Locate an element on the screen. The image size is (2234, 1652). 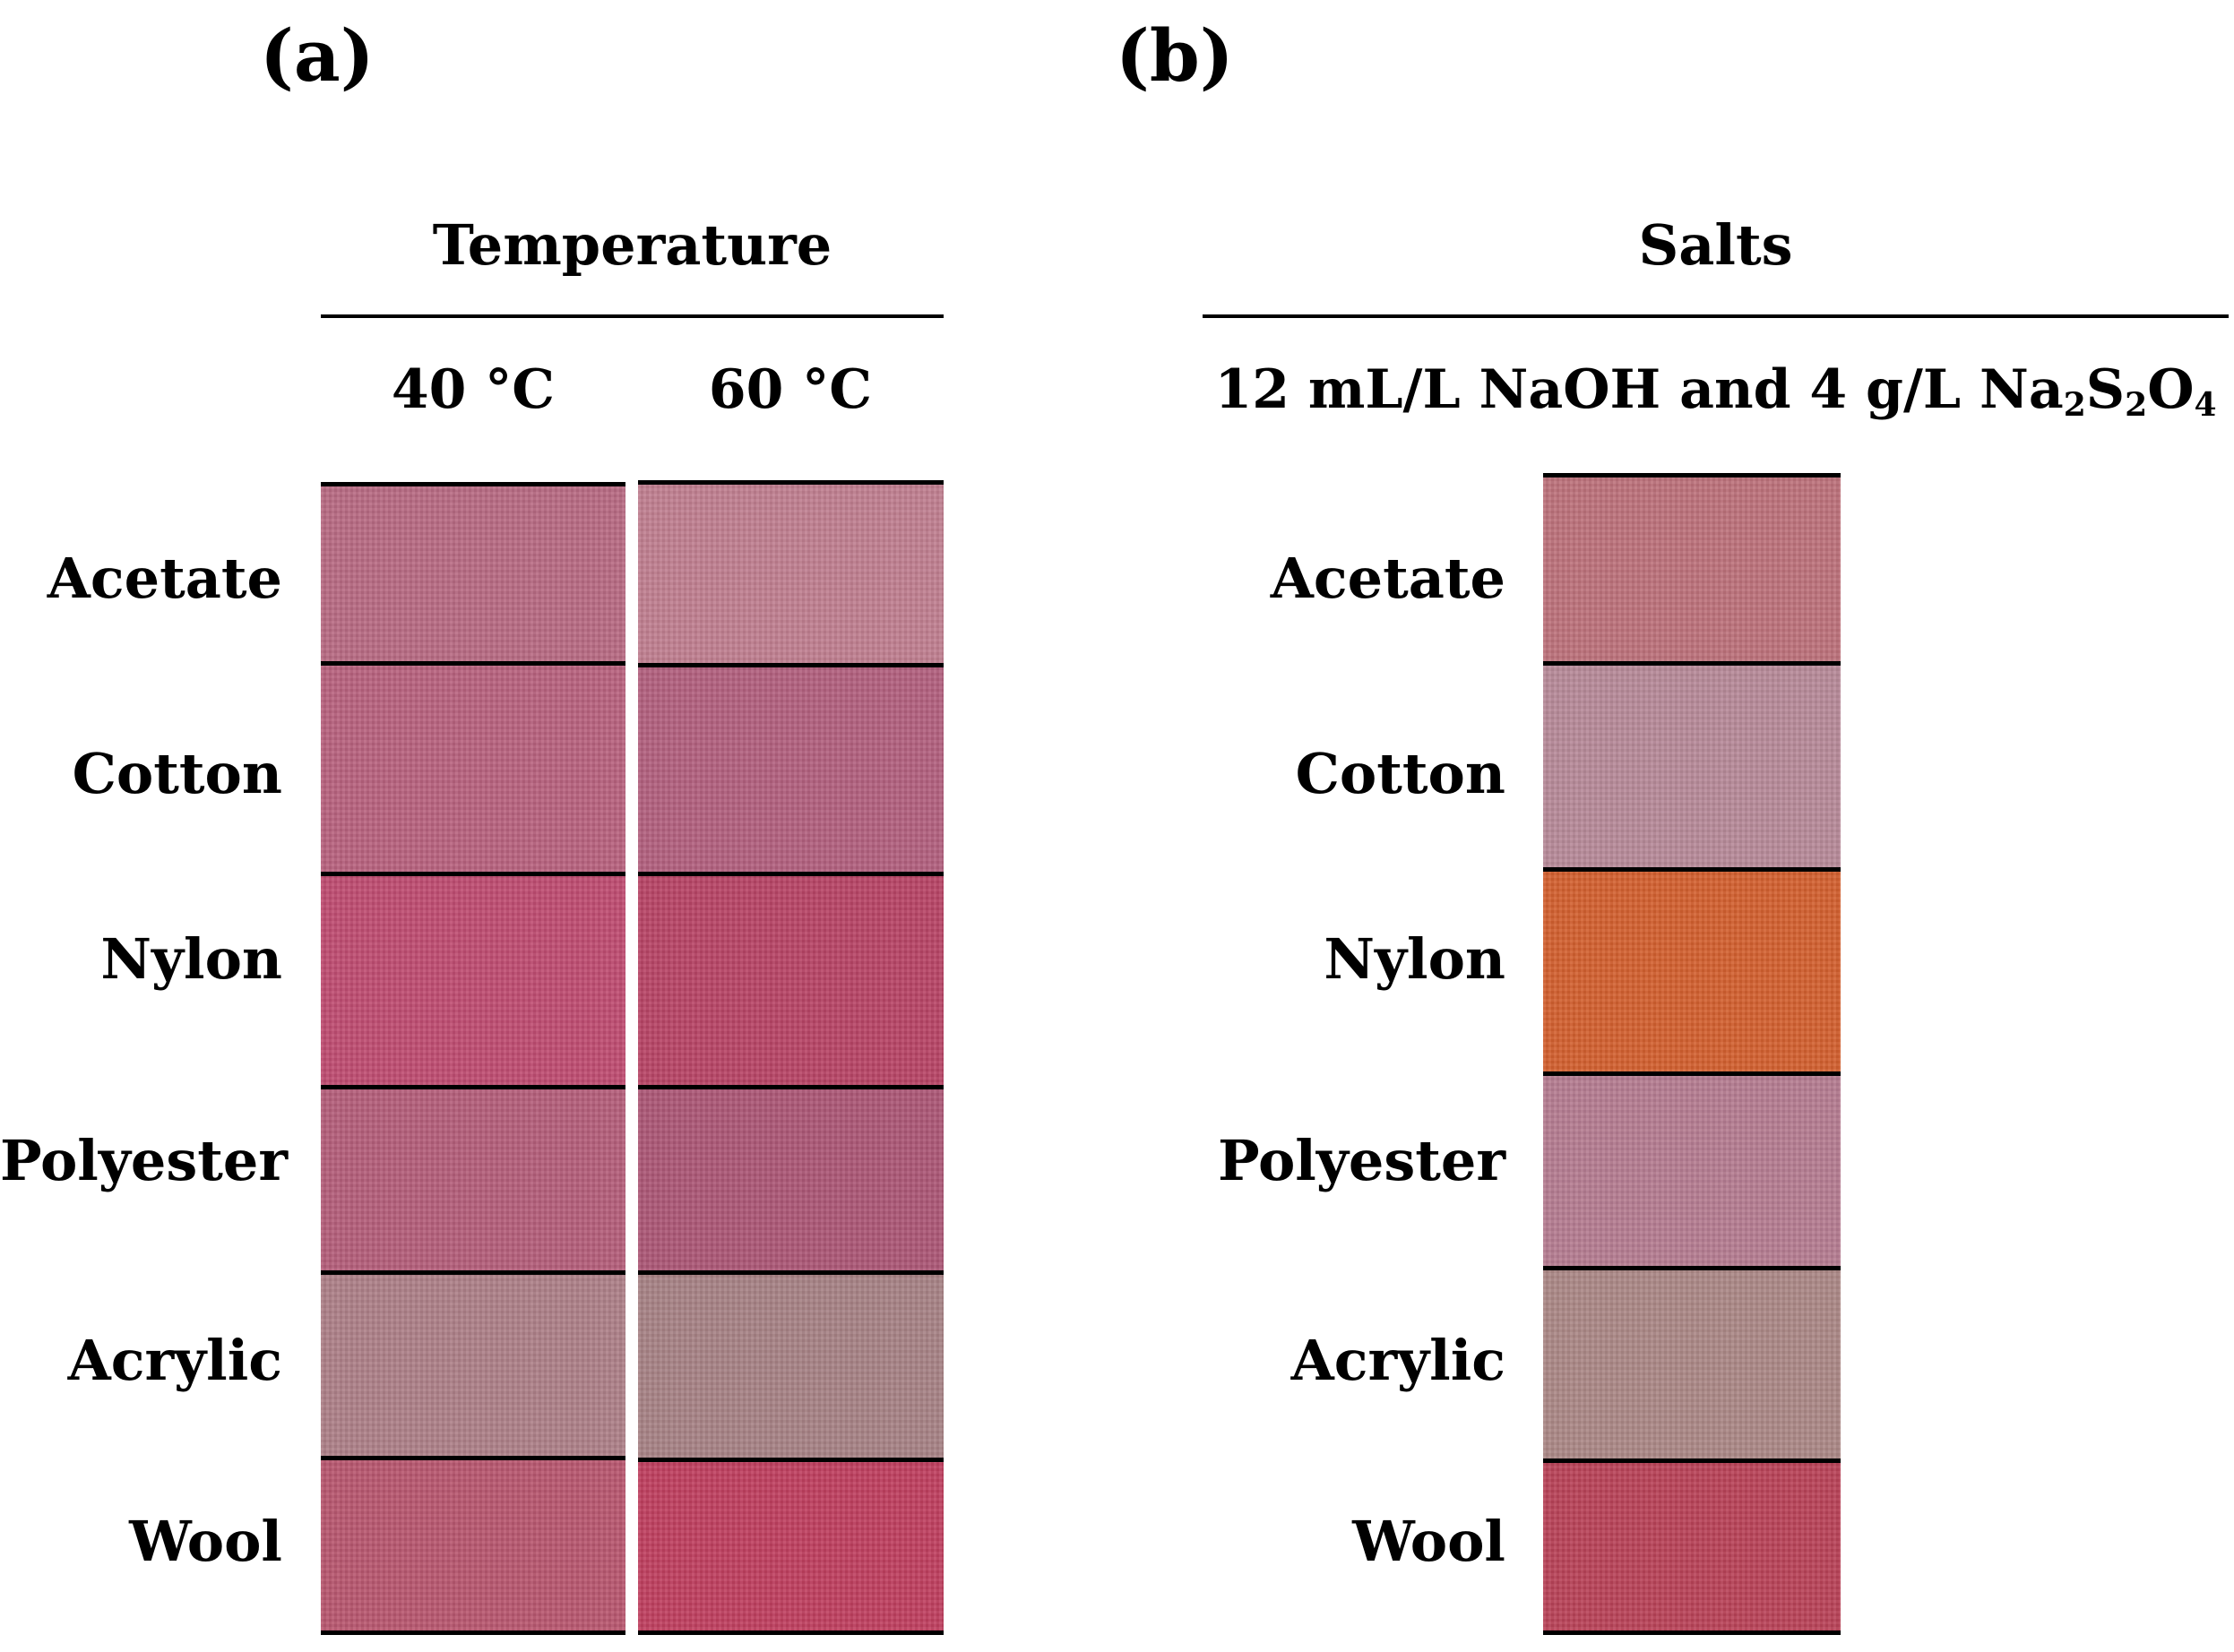
panel-a-row-label-nylon: Nylon is located at coordinates (191, 959).